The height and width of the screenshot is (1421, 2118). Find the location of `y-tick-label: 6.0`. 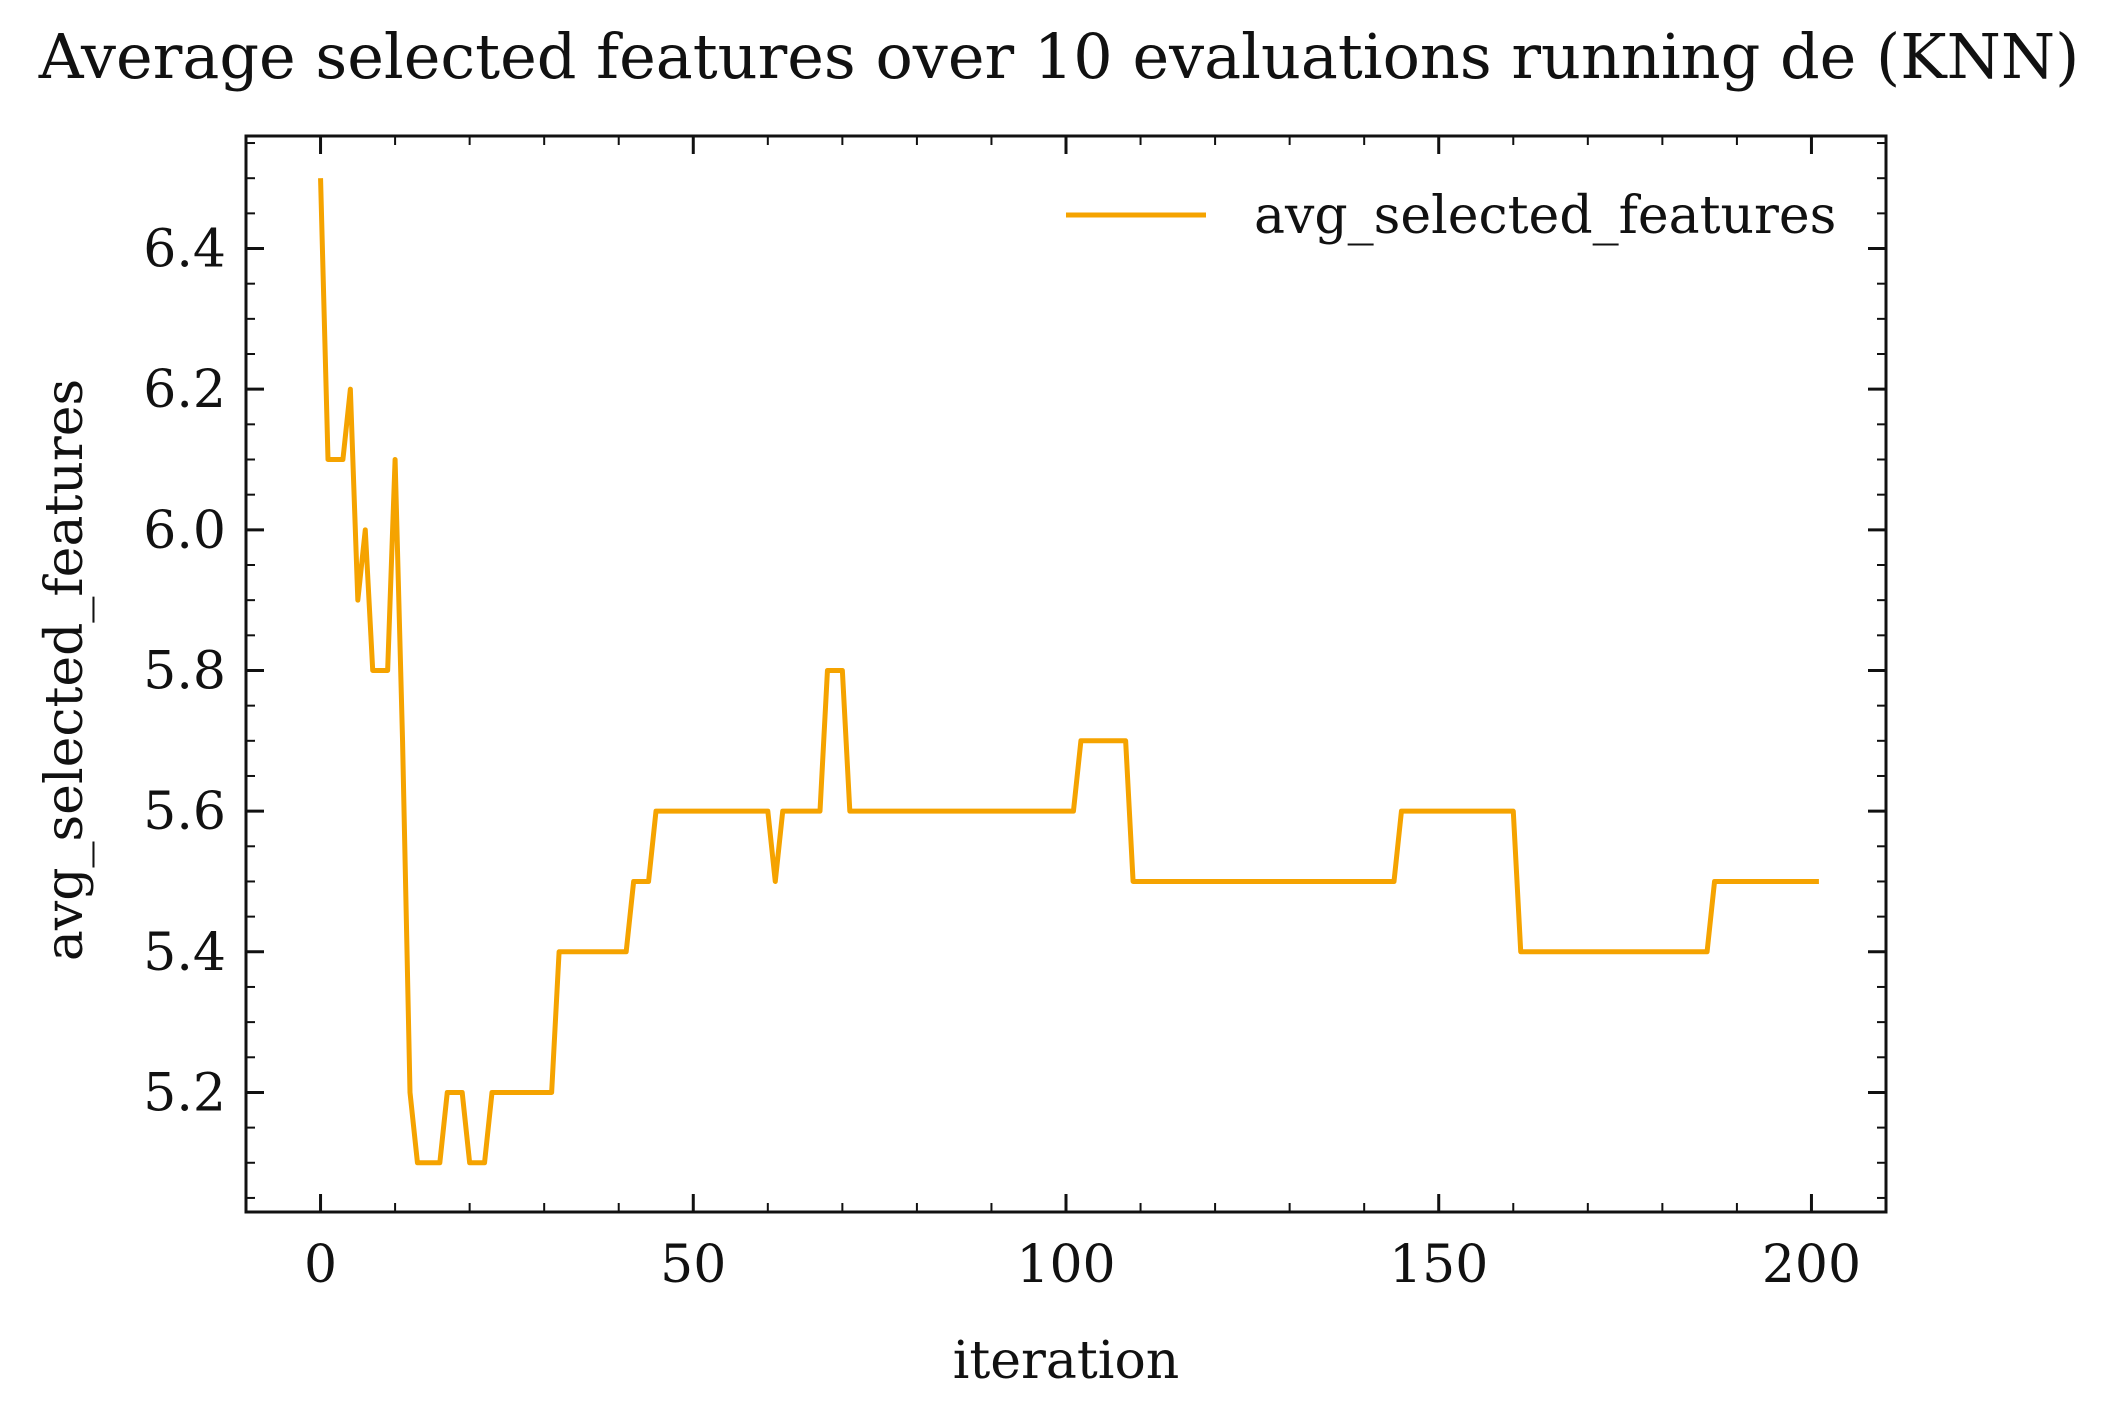

y-tick-label: 6.0 is located at coordinates (184, 531).